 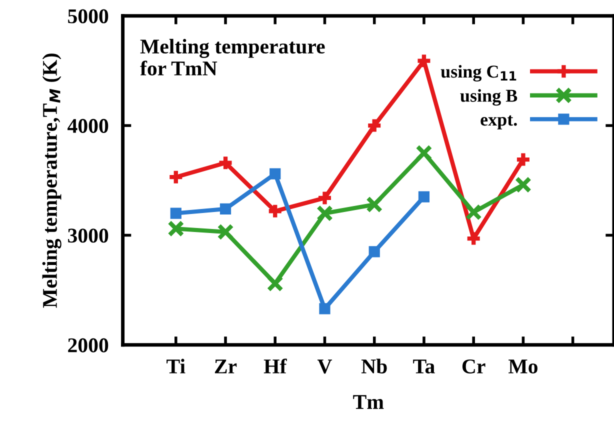 What do you see at coordinates (225, 367) in the screenshot?
I see `x-tick-label: Zr` at bounding box center [225, 367].